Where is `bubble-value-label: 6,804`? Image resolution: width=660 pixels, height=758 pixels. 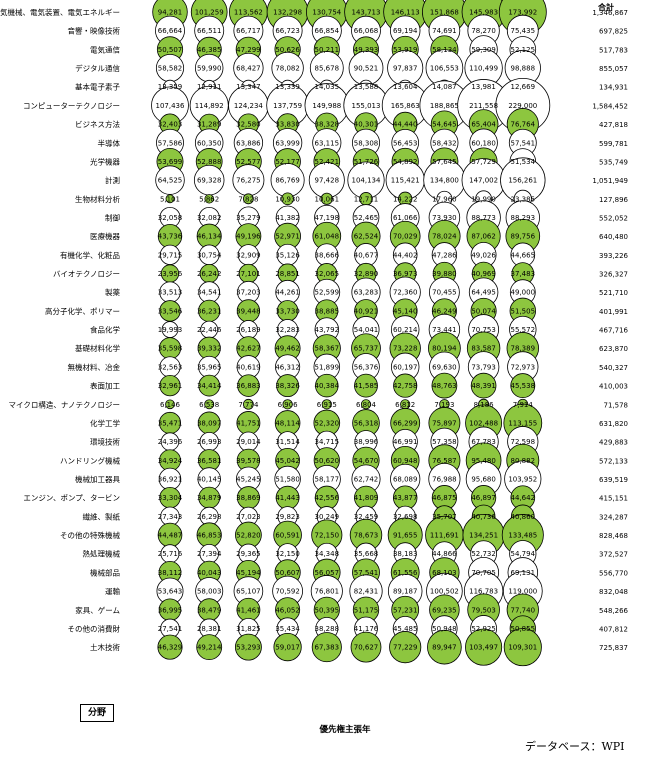 bubble-value-label: 6,804 is located at coordinates (366, 405).